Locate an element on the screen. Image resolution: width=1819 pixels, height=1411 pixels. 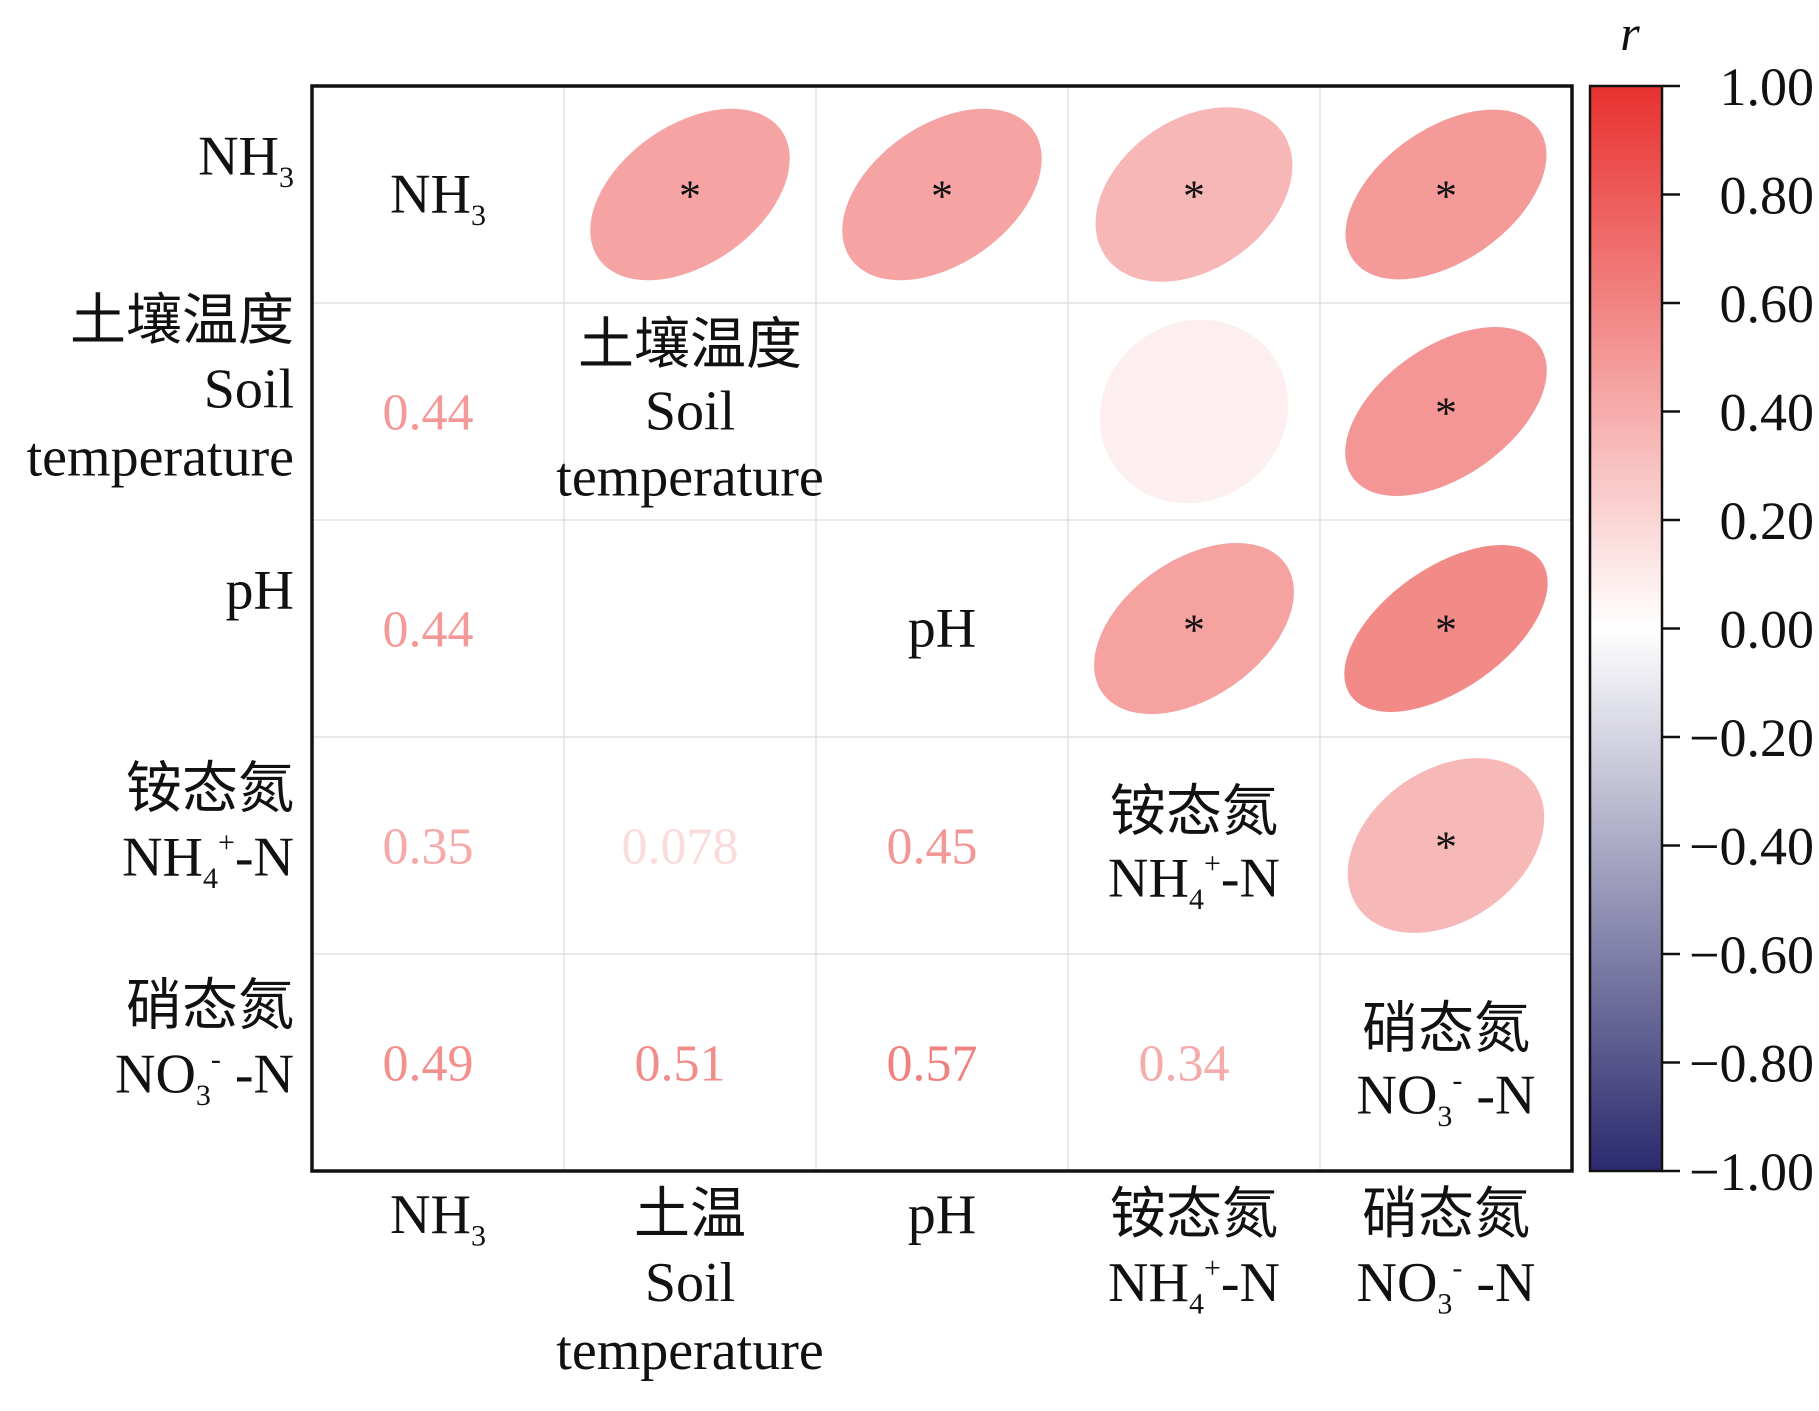
colorbar-tick-label-5: 0.00 is located at coordinates (1767, 630).